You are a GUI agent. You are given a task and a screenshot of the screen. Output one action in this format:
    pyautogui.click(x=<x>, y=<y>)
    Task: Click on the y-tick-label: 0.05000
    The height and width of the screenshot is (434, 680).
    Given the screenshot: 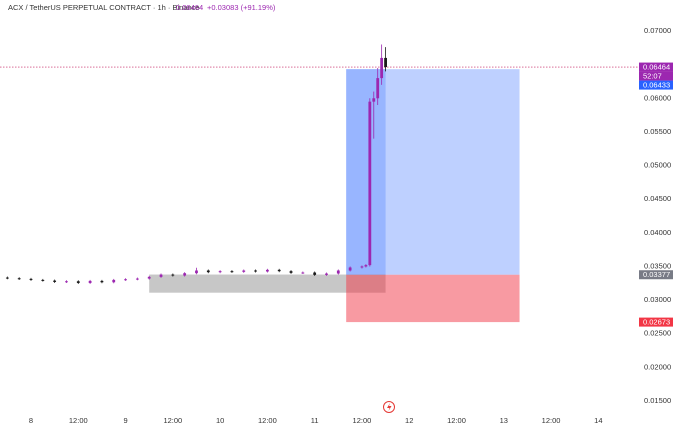 What is the action you would take?
    pyautogui.click(x=657, y=165)
    